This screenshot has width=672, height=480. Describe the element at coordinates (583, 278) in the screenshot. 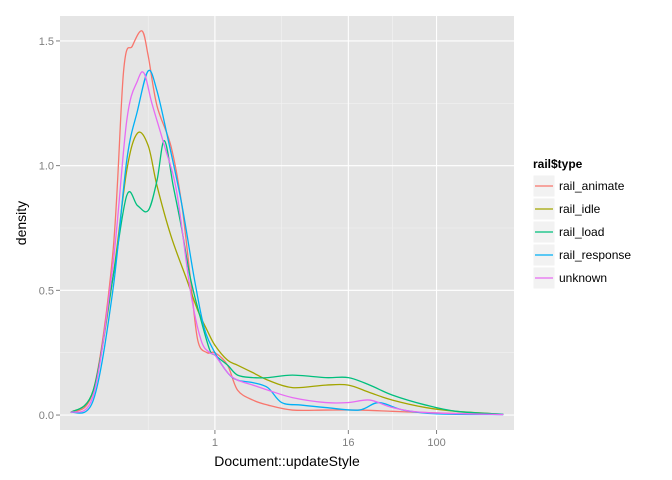

I see `legend-label: unknown` at that location.